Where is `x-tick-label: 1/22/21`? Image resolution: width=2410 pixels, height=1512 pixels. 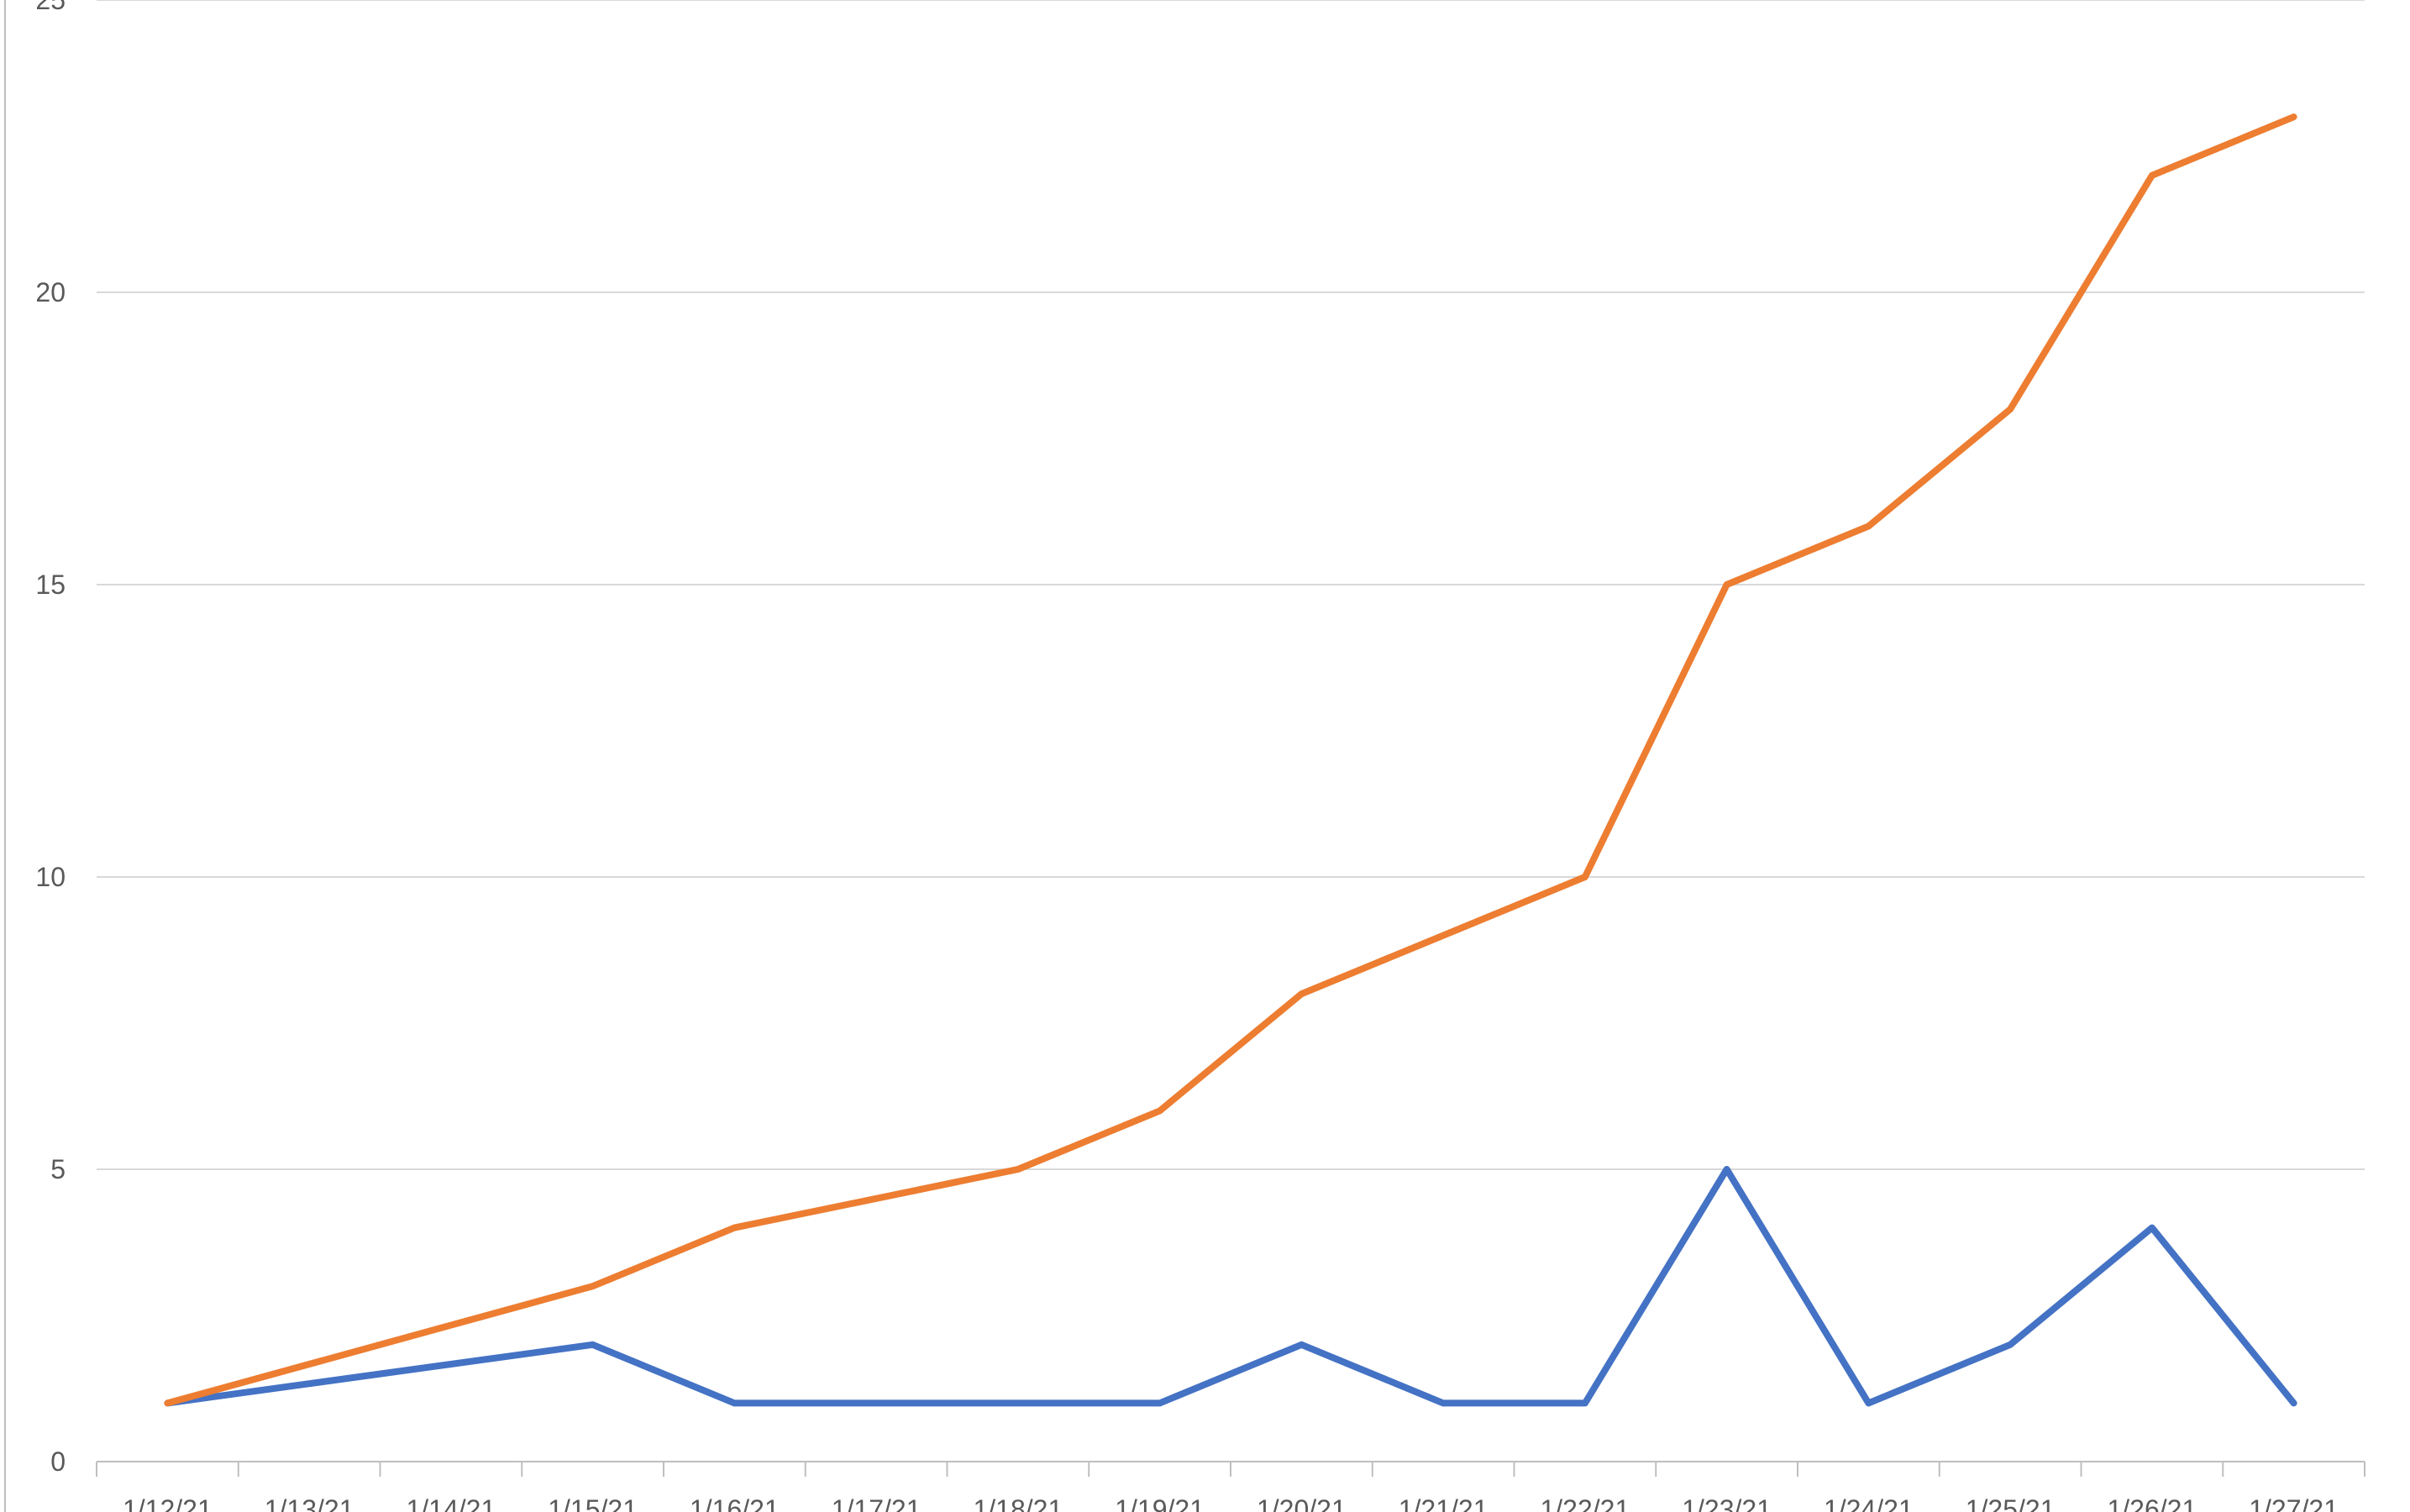 x-tick-label: 1/22/21 is located at coordinates (1585, 1503).